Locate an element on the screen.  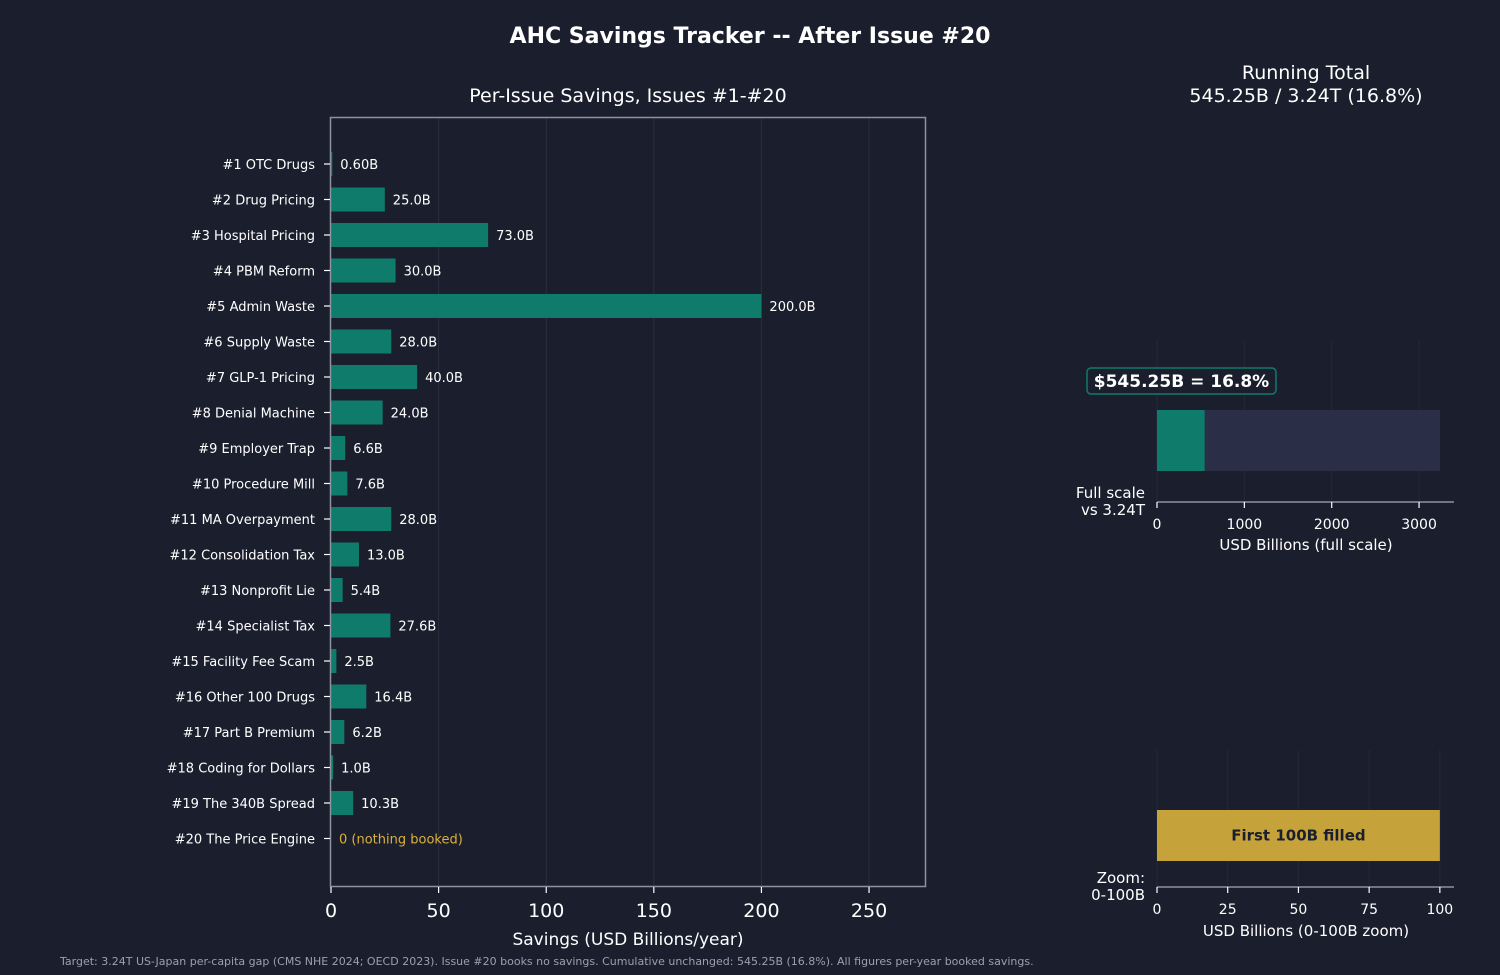
category-label: #3 Hospital Pricing is located at coordinates (253, 236).